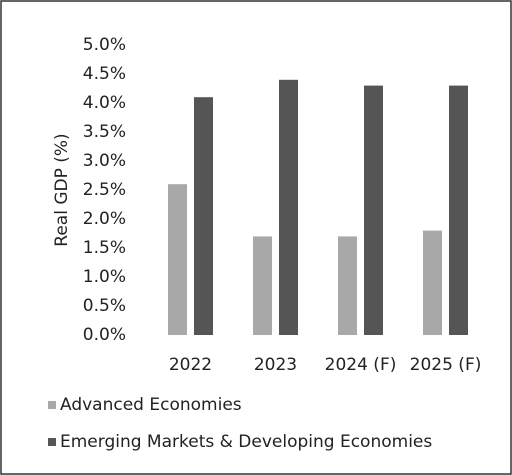  What do you see at coordinates (104, 45) in the screenshot?
I see `y-tick-label: 5.0%` at bounding box center [104, 45].